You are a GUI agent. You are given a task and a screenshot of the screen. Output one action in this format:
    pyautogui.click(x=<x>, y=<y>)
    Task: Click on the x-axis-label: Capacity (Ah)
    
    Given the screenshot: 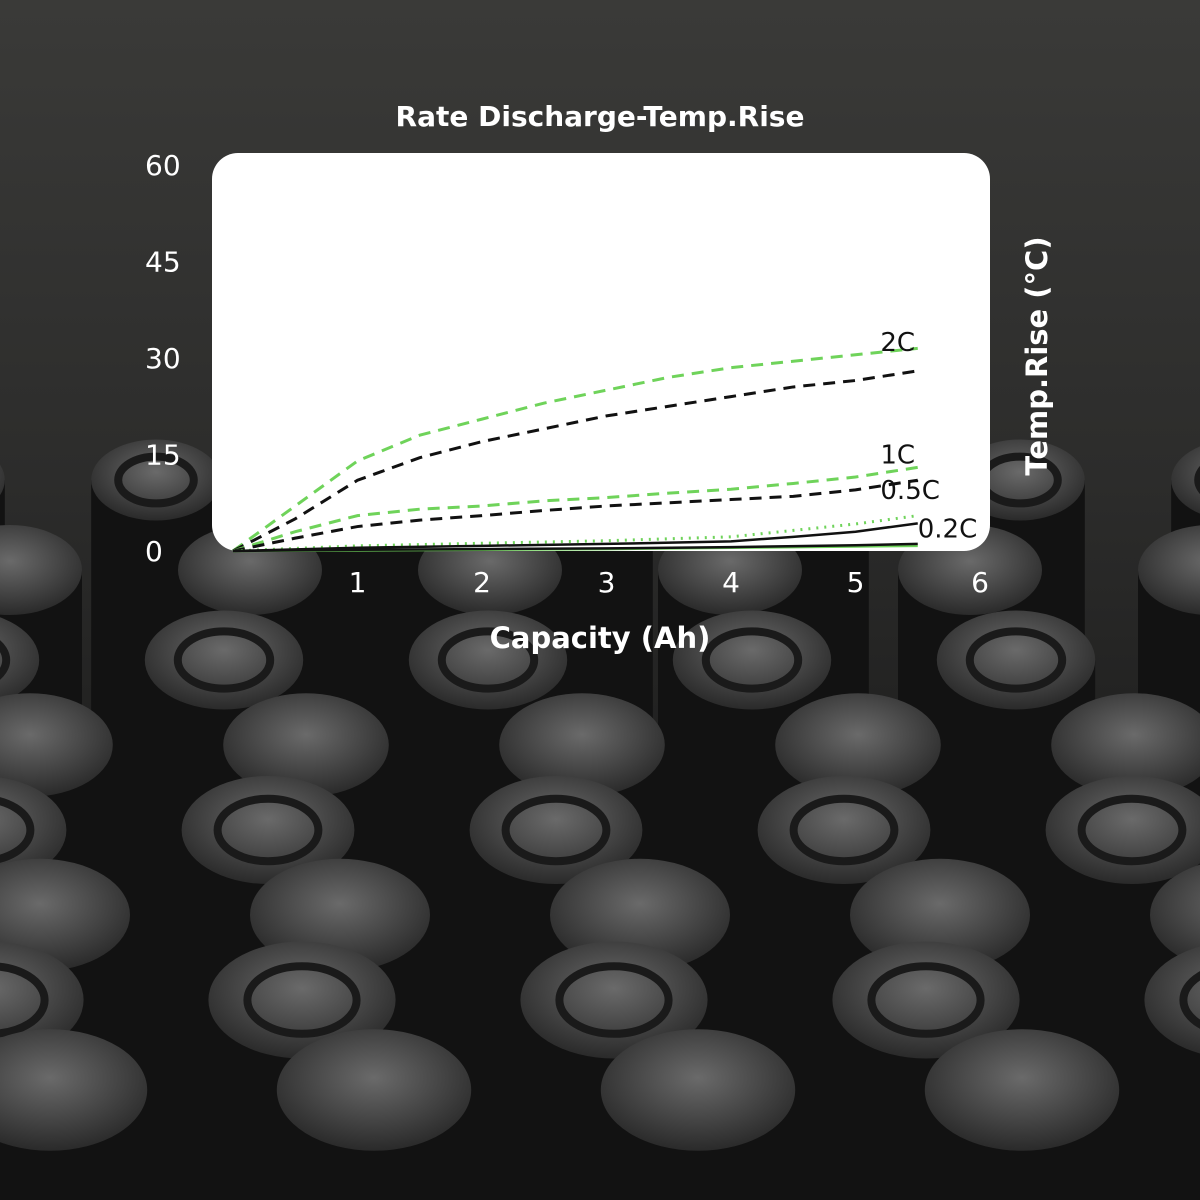 What is the action you would take?
    pyautogui.click(x=600, y=638)
    